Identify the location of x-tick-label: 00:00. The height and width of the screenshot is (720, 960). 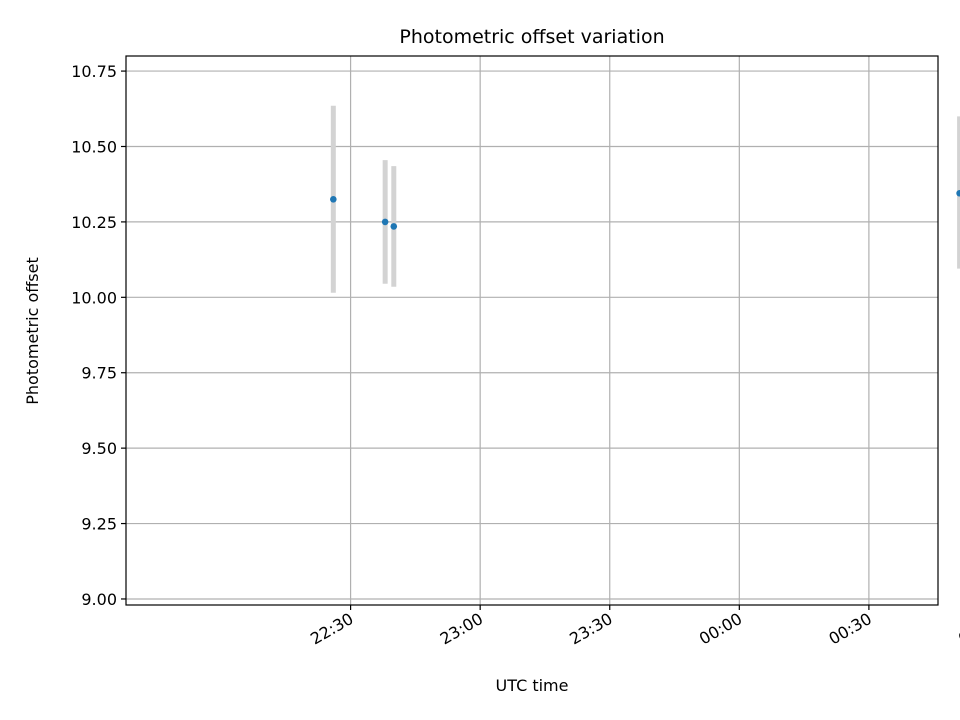
(720, 629).